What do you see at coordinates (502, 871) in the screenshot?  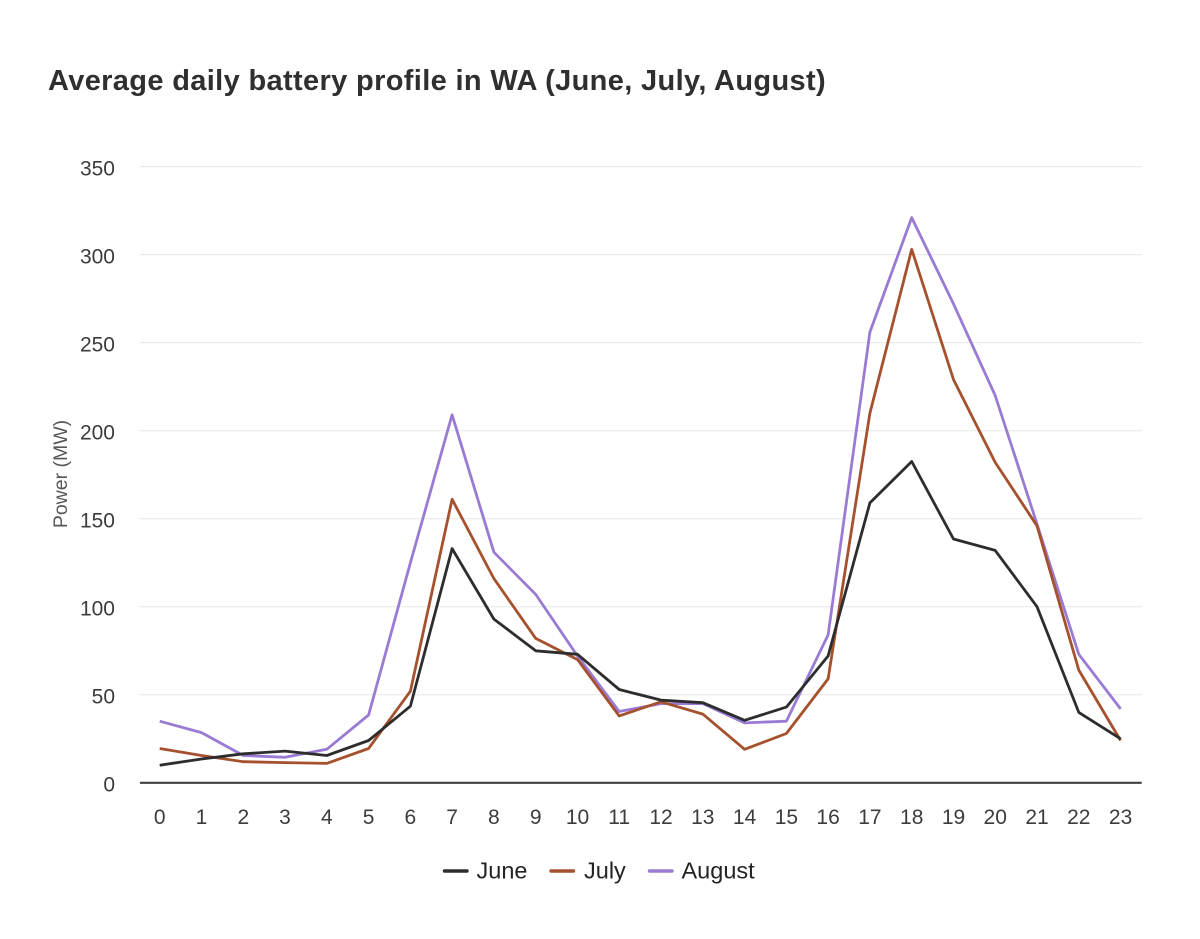 I see `svg-text: June` at bounding box center [502, 871].